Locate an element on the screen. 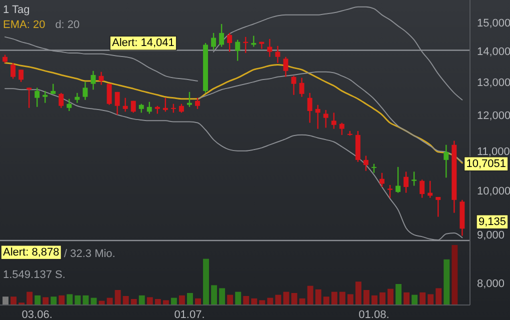 Image resolution: width=510 pixels, height=320 pixels. ref-line-label: Alert: 14,041 is located at coordinates (143, 43).